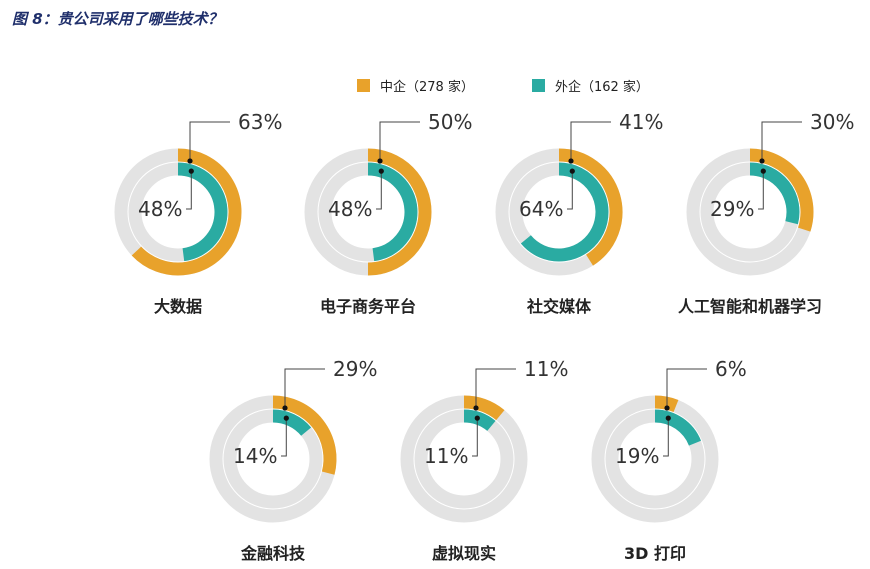  I want to click on legend-swatch-chinese, so click(363, 85).